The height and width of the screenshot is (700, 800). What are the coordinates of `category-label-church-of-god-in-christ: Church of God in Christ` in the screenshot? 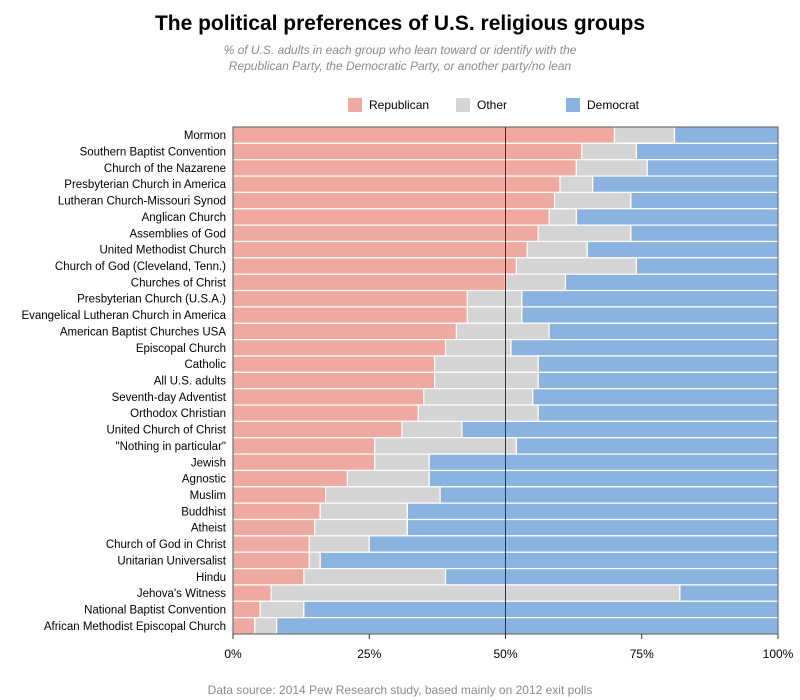 It's located at (166, 545).